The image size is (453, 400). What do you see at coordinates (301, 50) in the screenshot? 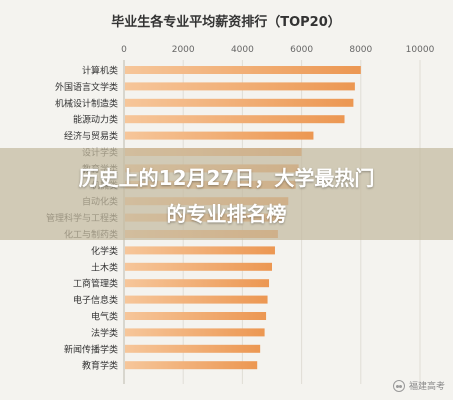
I see `x-tick-label: 6000` at bounding box center [301, 50].